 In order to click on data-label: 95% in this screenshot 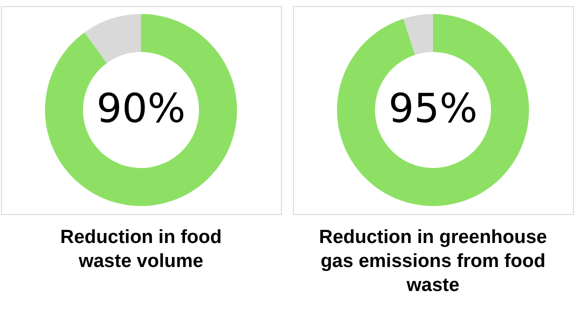, I will do `click(433, 109)`.